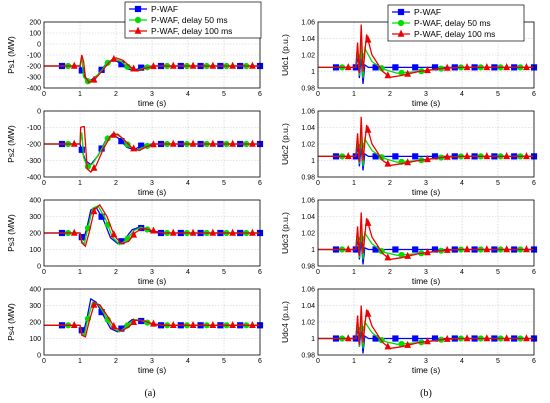 Image resolution: width=550 pixels, height=403 pixels. I want to click on y-tick-label: 200, so click(35, 234).